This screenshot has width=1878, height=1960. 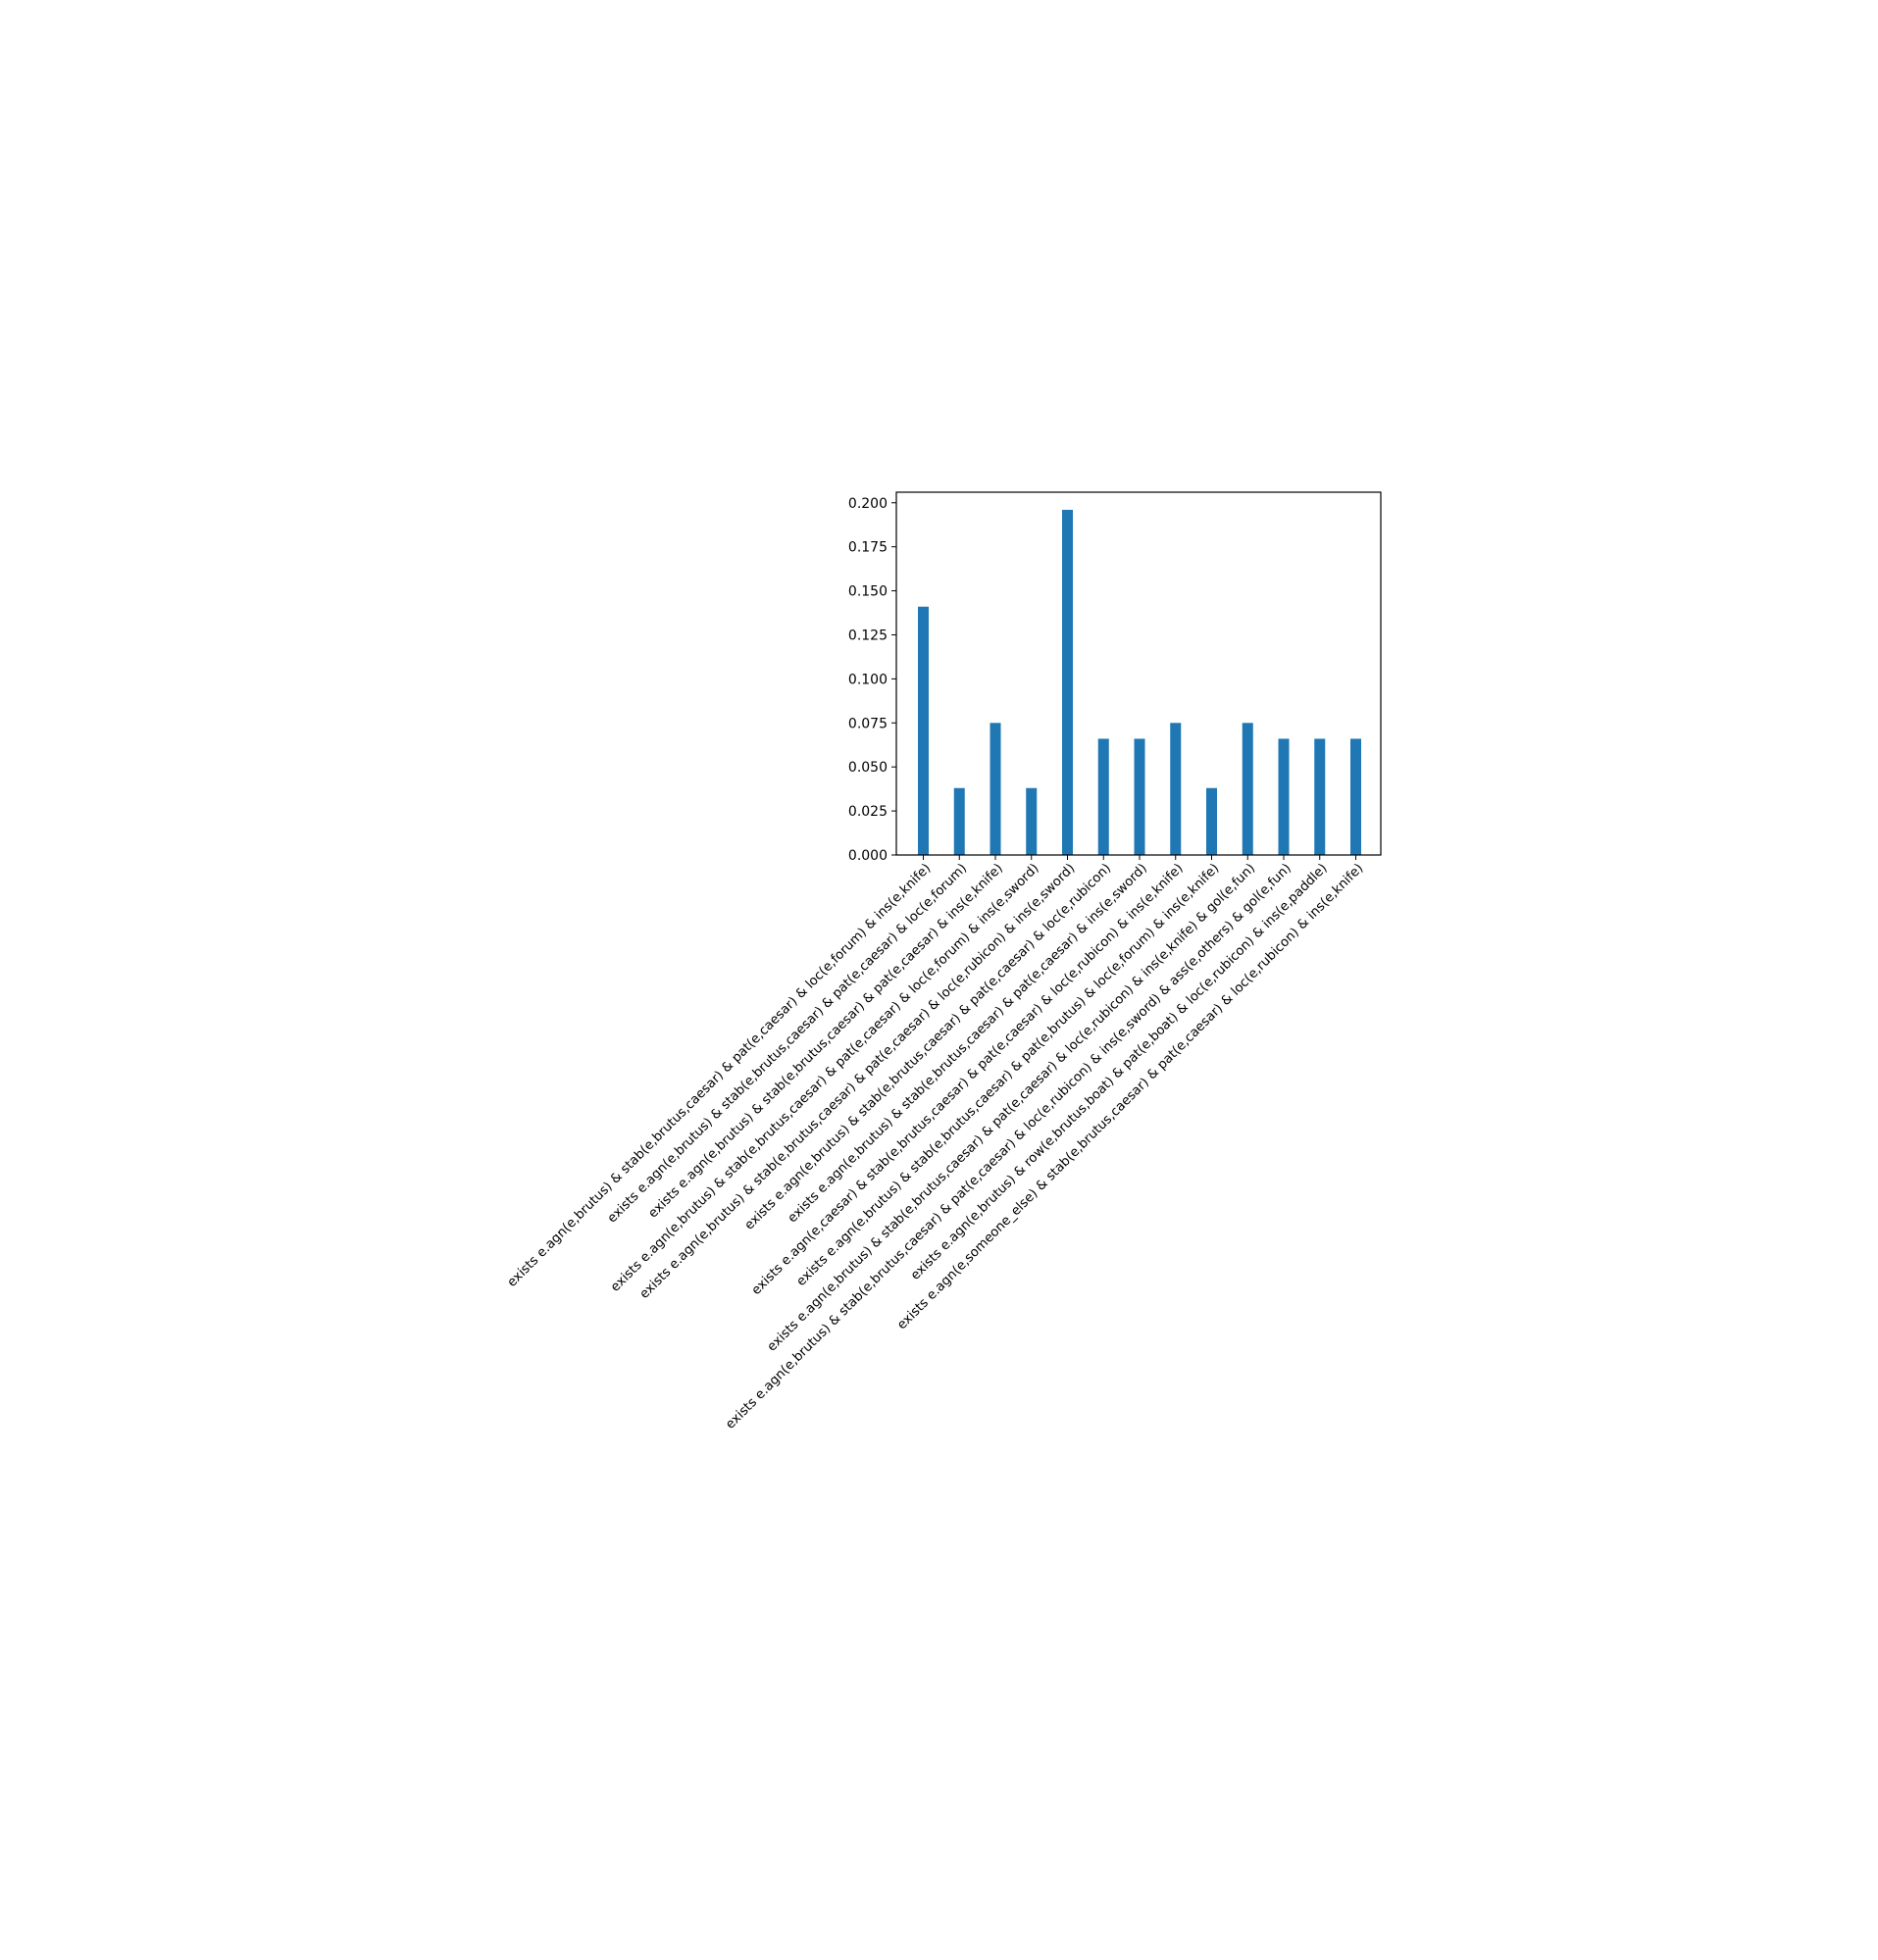 I want to click on y-tick-label: 0.025, so click(x=868, y=812).